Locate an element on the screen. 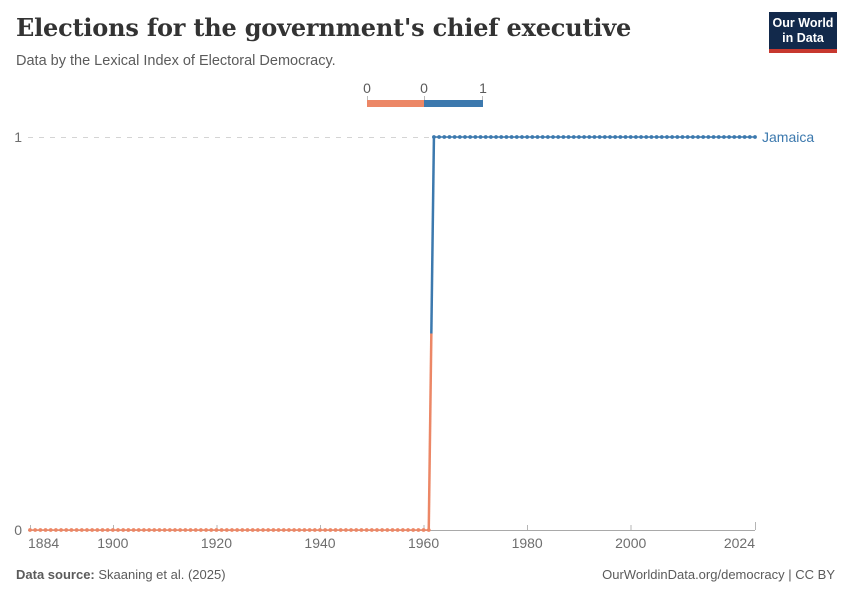 This screenshot has width=850, height=600. owid-logo: Our World in Data is located at coordinates (803, 32).